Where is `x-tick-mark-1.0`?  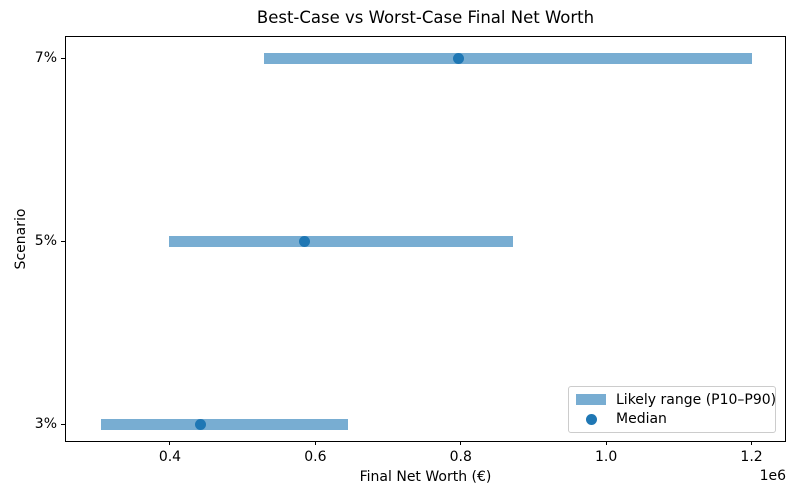
x-tick-mark-1.0 is located at coordinates (606, 443).